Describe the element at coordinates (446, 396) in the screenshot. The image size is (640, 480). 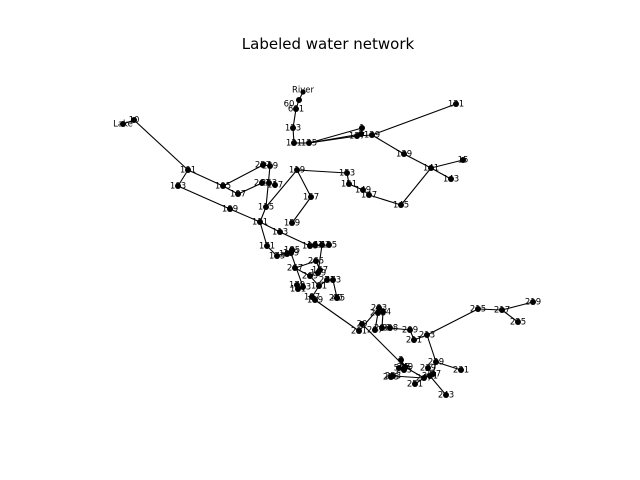
I see `node-label: 243` at that location.